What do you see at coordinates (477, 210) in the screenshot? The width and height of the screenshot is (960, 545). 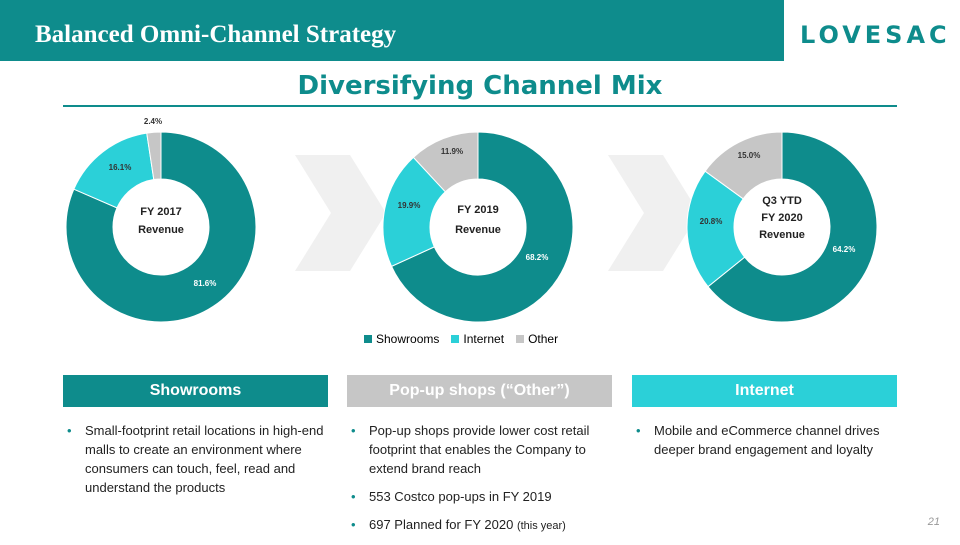 I see `center-label-line: FY 2019` at bounding box center [477, 210].